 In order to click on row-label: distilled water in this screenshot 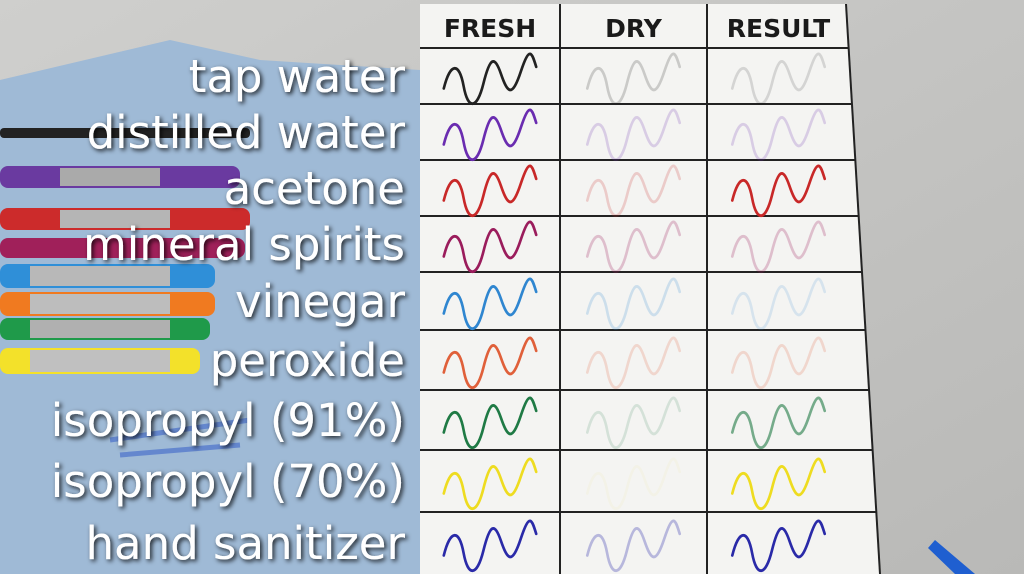, I will do `click(246, 132)`.